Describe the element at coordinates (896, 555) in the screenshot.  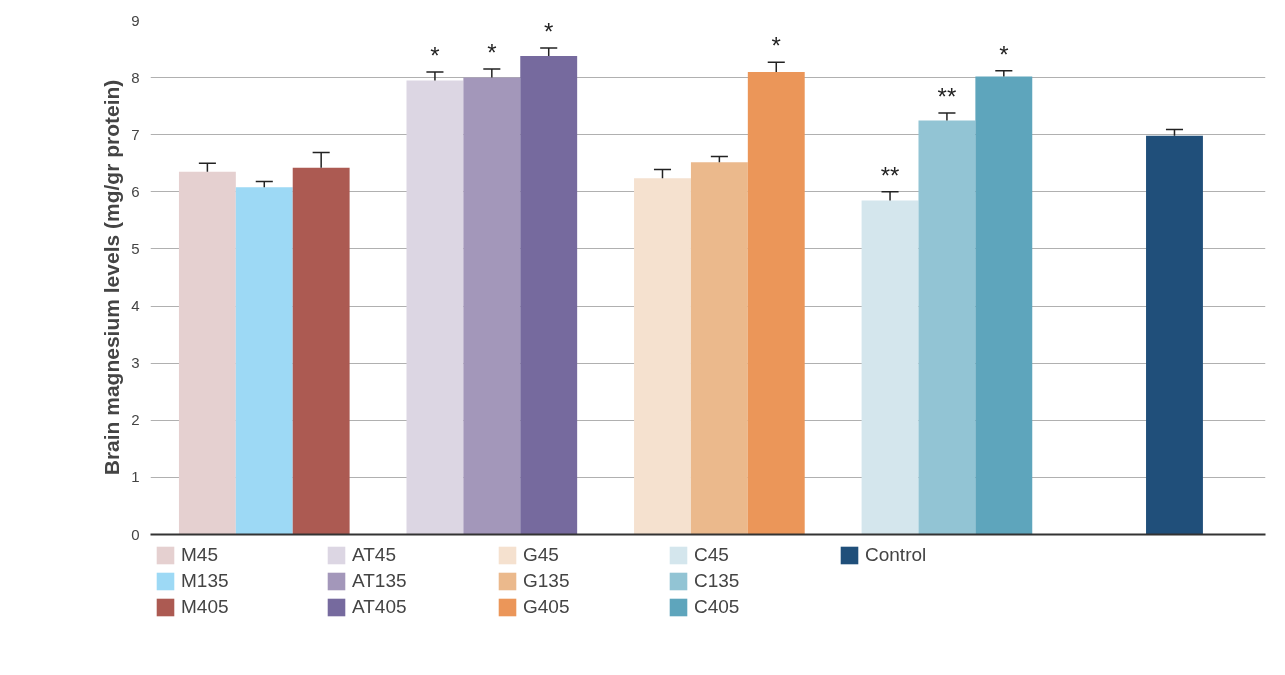
I see `legend-label: Control` at that location.